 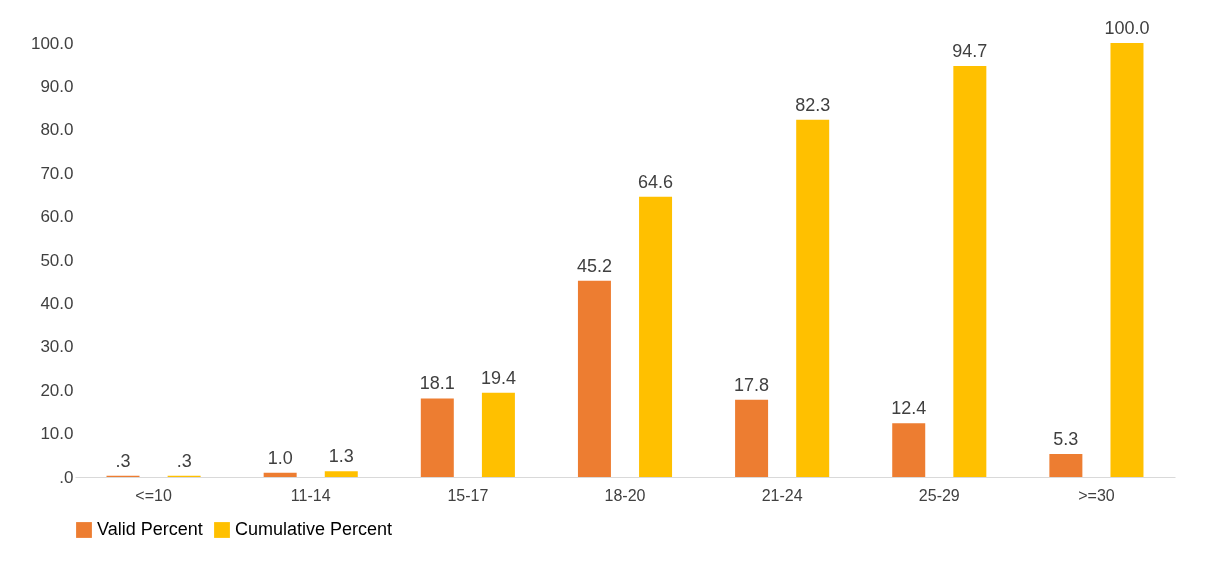 What do you see at coordinates (939, 495) in the screenshot?
I see `x-tick-label: 25-29` at bounding box center [939, 495].